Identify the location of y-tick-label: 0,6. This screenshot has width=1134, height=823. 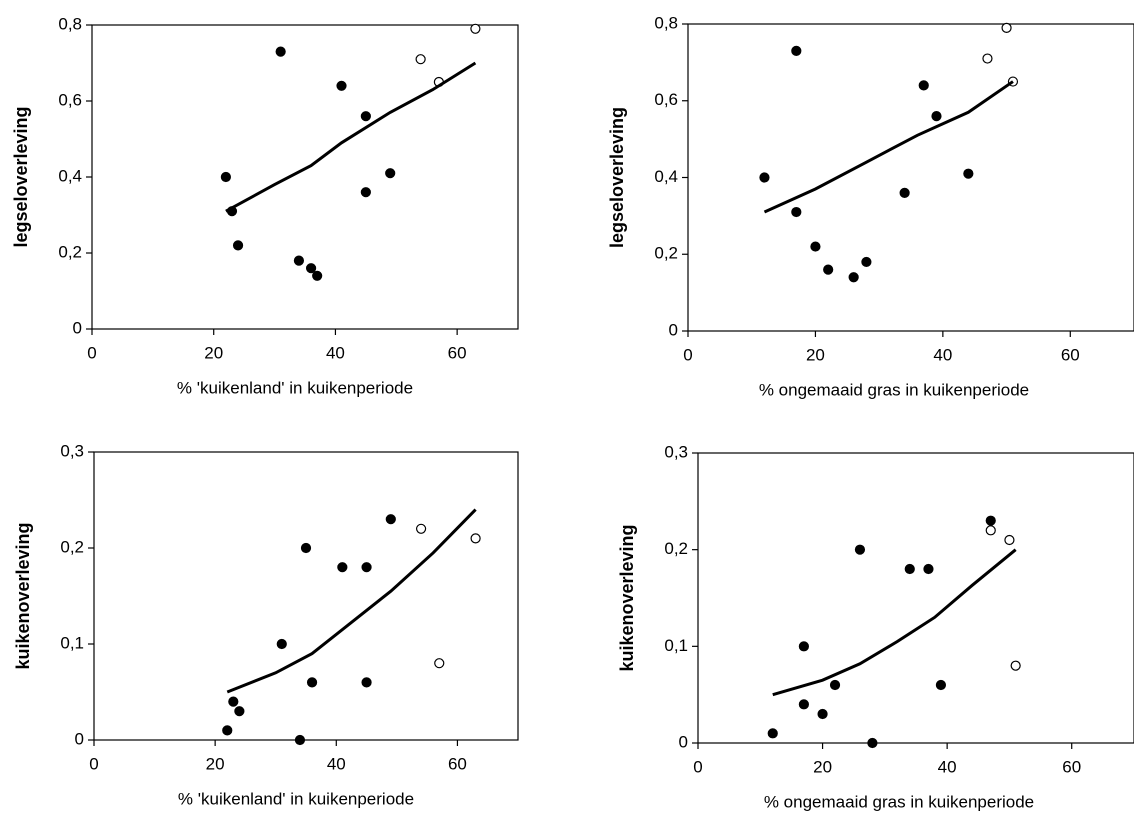
(70, 99).